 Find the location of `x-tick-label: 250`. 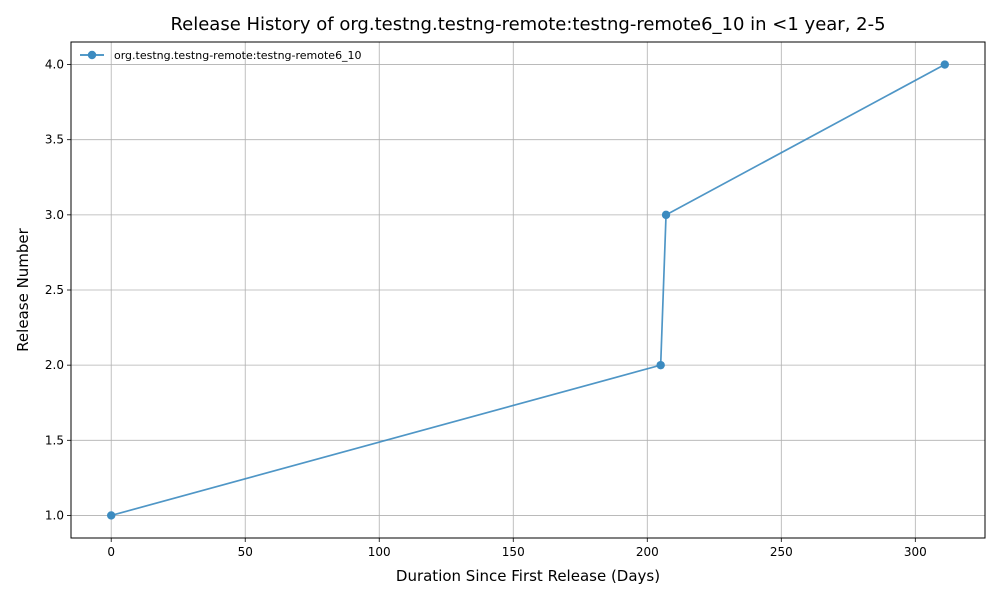

x-tick-label: 250 is located at coordinates (781, 552).